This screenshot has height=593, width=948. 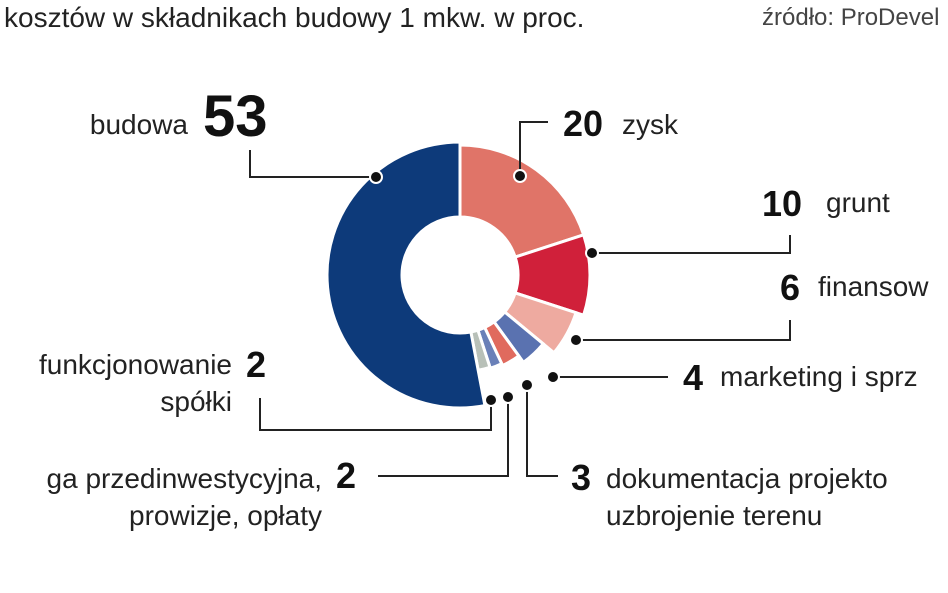 I want to click on category-label: finansow, so click(x=873, y=286).